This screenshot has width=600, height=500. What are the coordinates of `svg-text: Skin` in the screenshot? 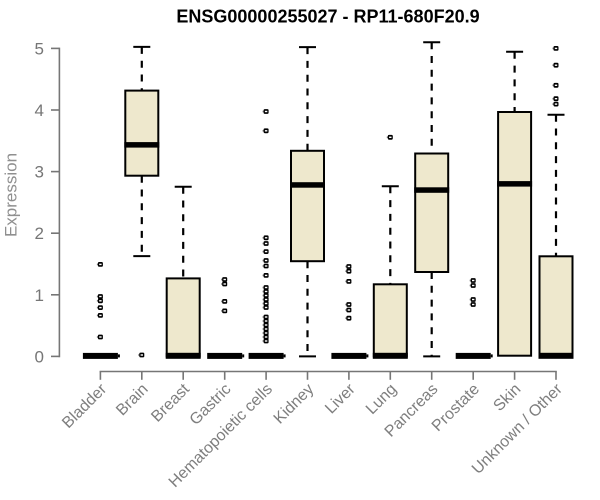 It's located at (507, 398).